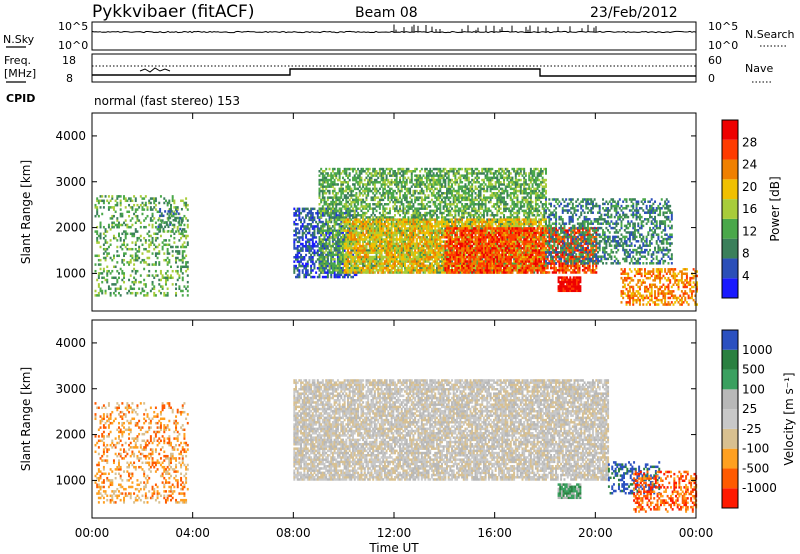  Describe the element at coordinates (20, 98) in the screenshot. I see `cpid-label: CPID` at that location.